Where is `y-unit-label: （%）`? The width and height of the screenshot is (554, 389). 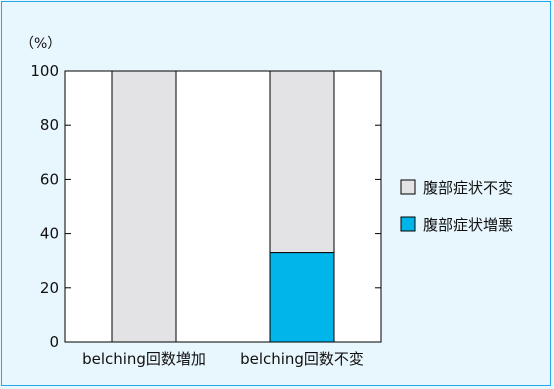 y-unit-label: （%） is located at coordinates (40, 44).